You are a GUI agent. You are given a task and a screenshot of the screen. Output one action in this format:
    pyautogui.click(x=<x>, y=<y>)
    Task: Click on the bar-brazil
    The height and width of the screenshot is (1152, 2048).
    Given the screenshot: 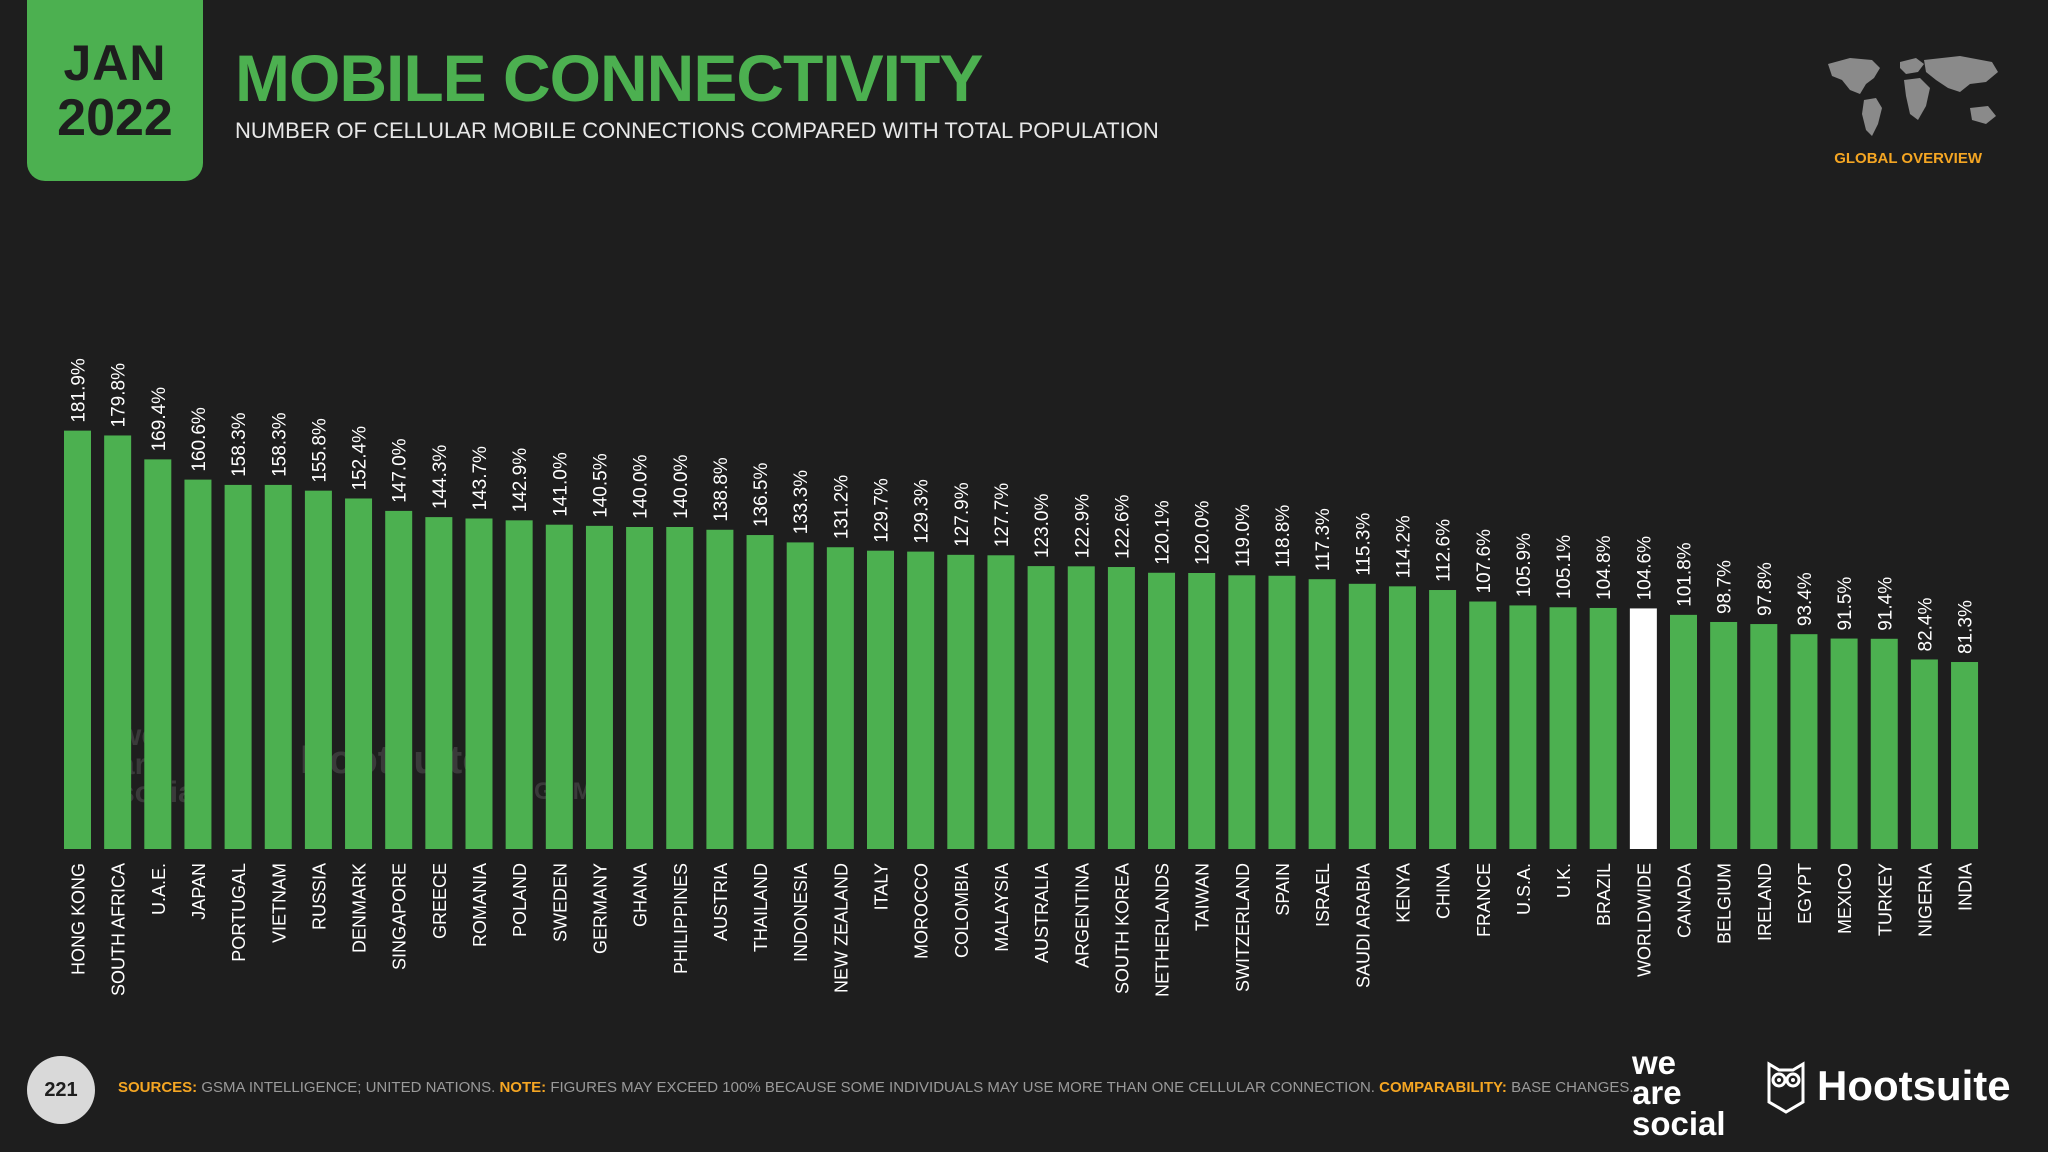 What is the action you would take?
    pyautogui.click(x=1603, y=728)
    